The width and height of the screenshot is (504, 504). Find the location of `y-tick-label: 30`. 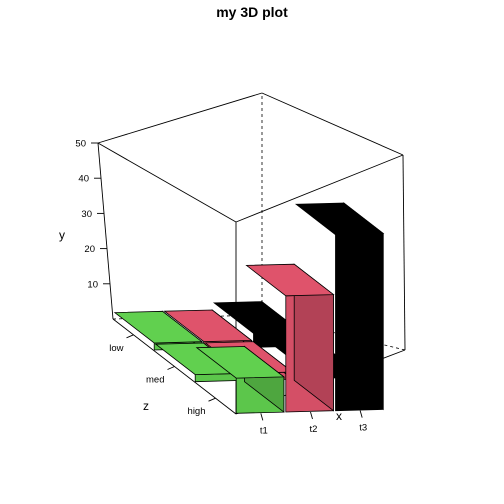

y-tick-label: 30 is located at coordinates (86, 214).